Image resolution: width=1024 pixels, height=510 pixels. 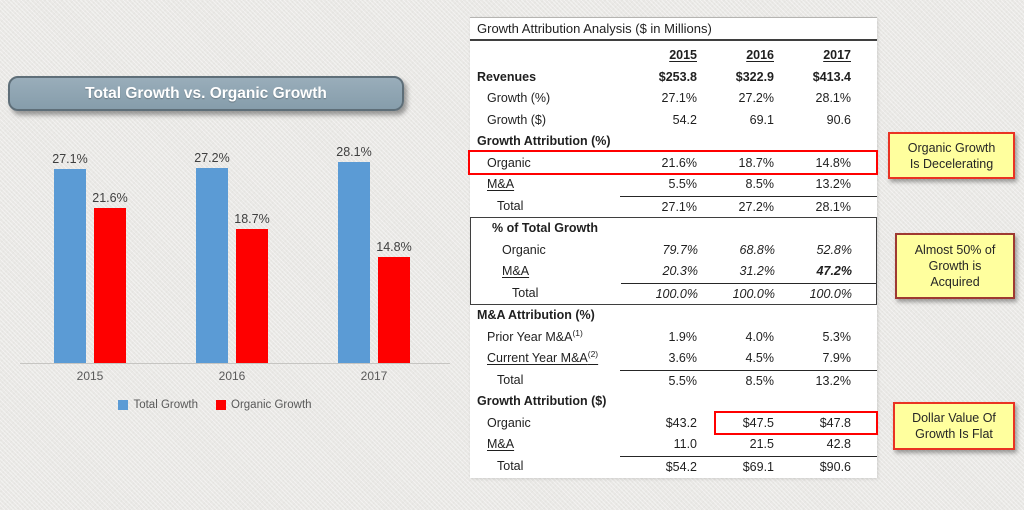 What do you see at coordinates (543, 356) in the screenshot?
I see `row-label-text: Current Year M&A(2)` at bounding box center [543, 356].